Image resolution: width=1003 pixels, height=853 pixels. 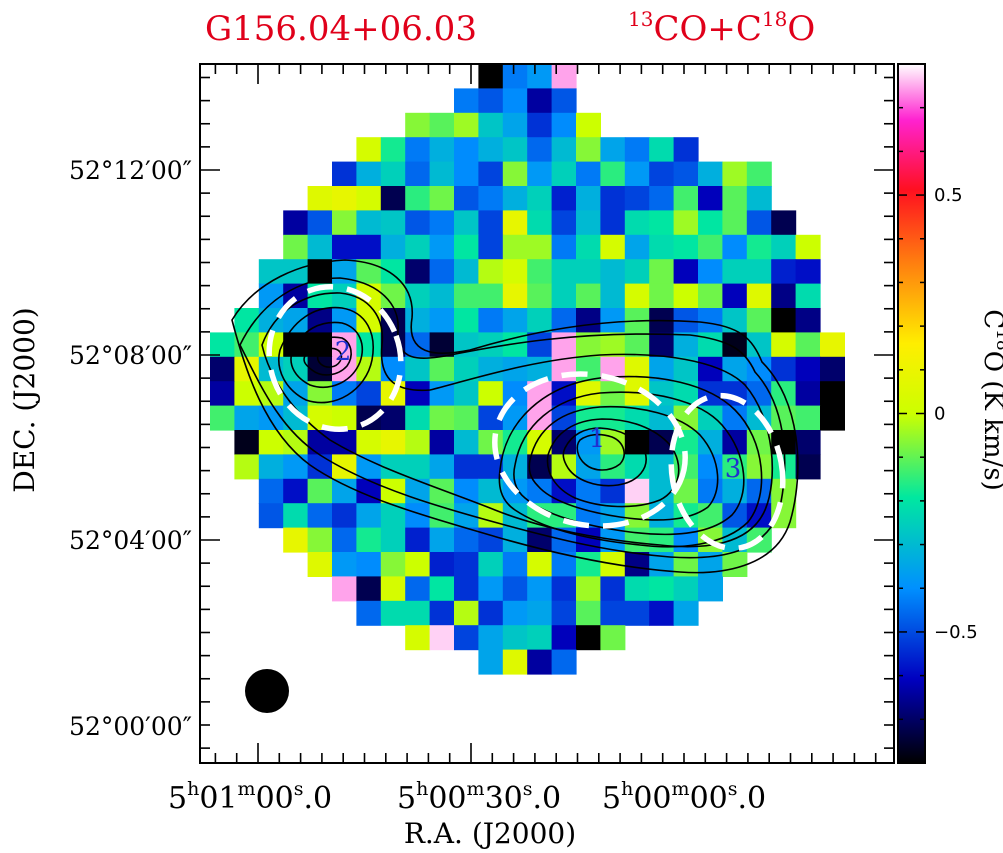 I want to click on y-tick-label: 52°00′00″, so click(x=130, y=726).